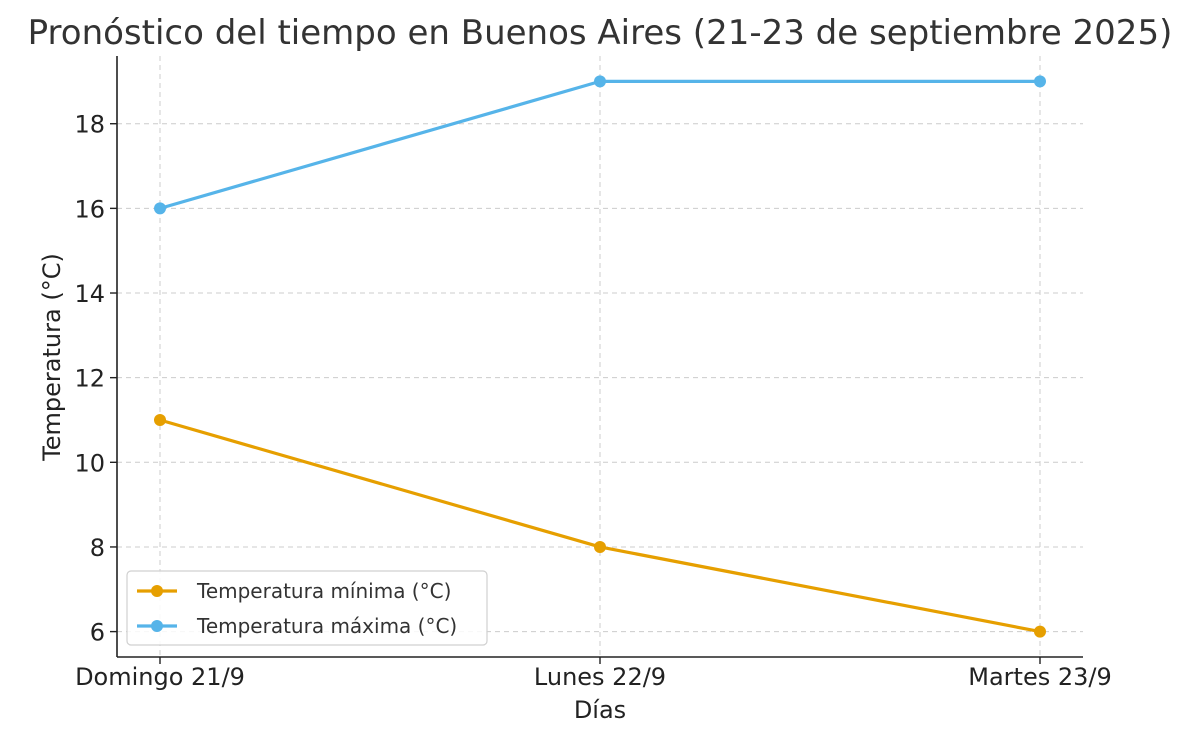 The image size is (1200, 740). Describe the element at coordinates (600, 710) in the screenshot. I see `x-axis-label: Días` at that location.